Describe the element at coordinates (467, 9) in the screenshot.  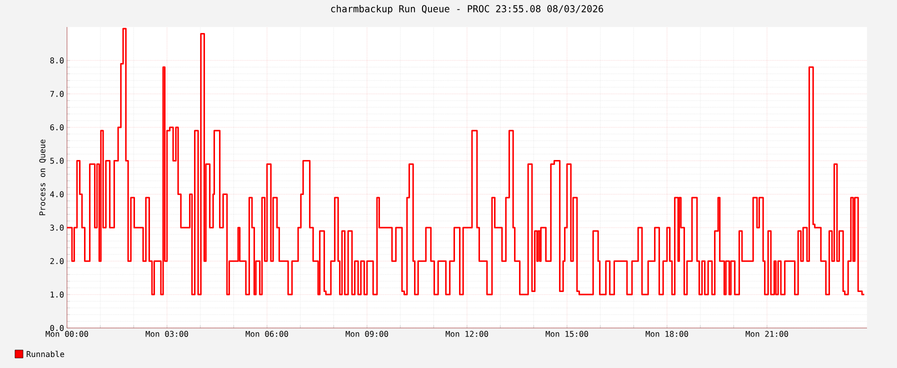
I see `chart-title: charmbackup Run Queue - PROC 23:55.08 08/03/2026` at that location.